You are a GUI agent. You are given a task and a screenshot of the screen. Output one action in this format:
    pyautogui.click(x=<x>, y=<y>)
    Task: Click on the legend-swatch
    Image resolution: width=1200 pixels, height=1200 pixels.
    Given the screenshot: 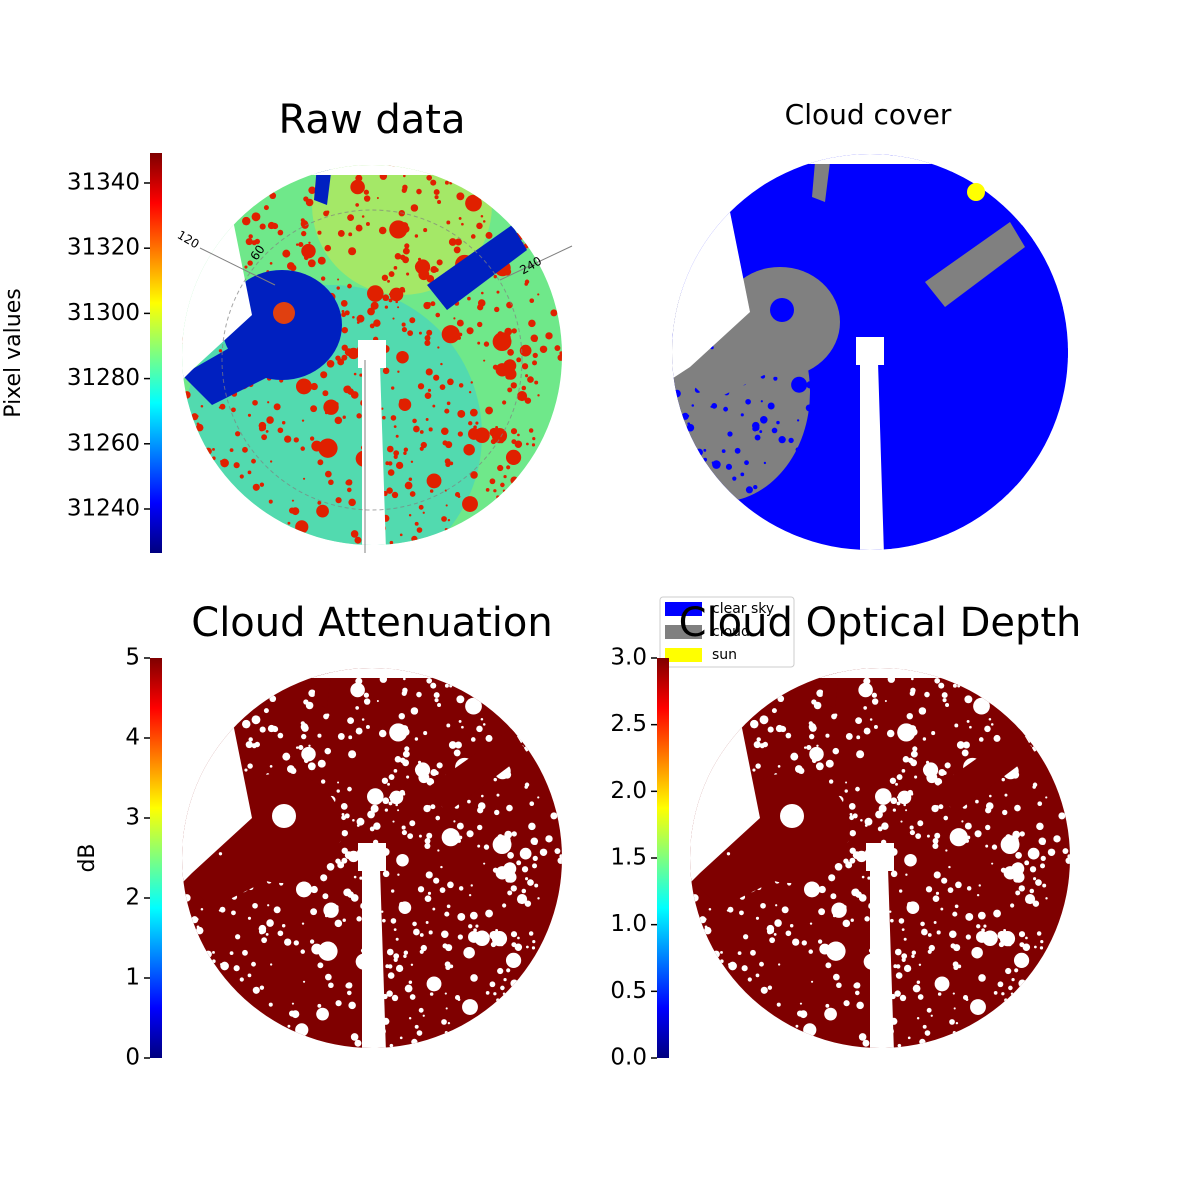 What is the action you would take?
    pyautogui.click(x=683, y=655)
    